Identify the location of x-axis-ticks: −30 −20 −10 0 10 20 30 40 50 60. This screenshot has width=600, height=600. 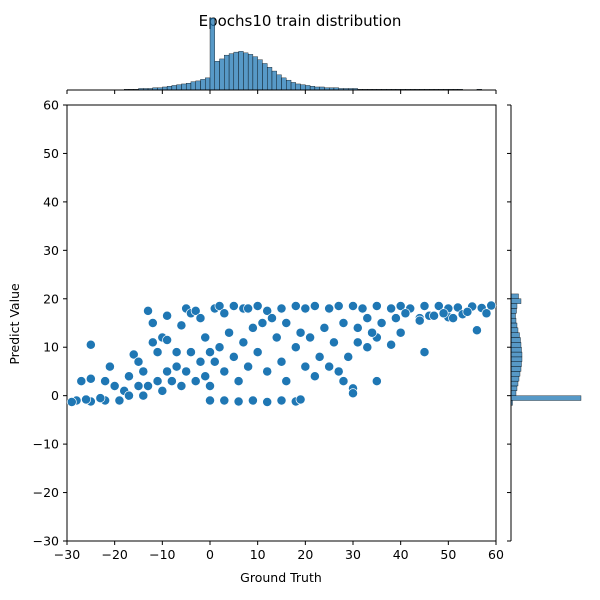
(279, 551).